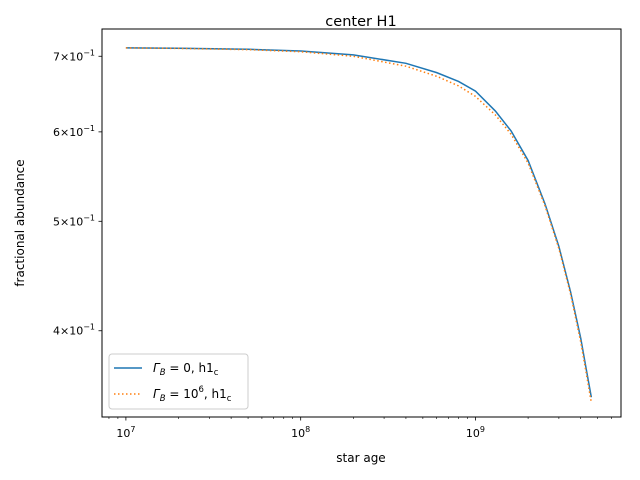 This screenshot has height=480, width=640. What do you see at coordinates (56, 331) in the screenshot?
I see `y-tick-mantissa: 4` at bounding box center [56, 331].